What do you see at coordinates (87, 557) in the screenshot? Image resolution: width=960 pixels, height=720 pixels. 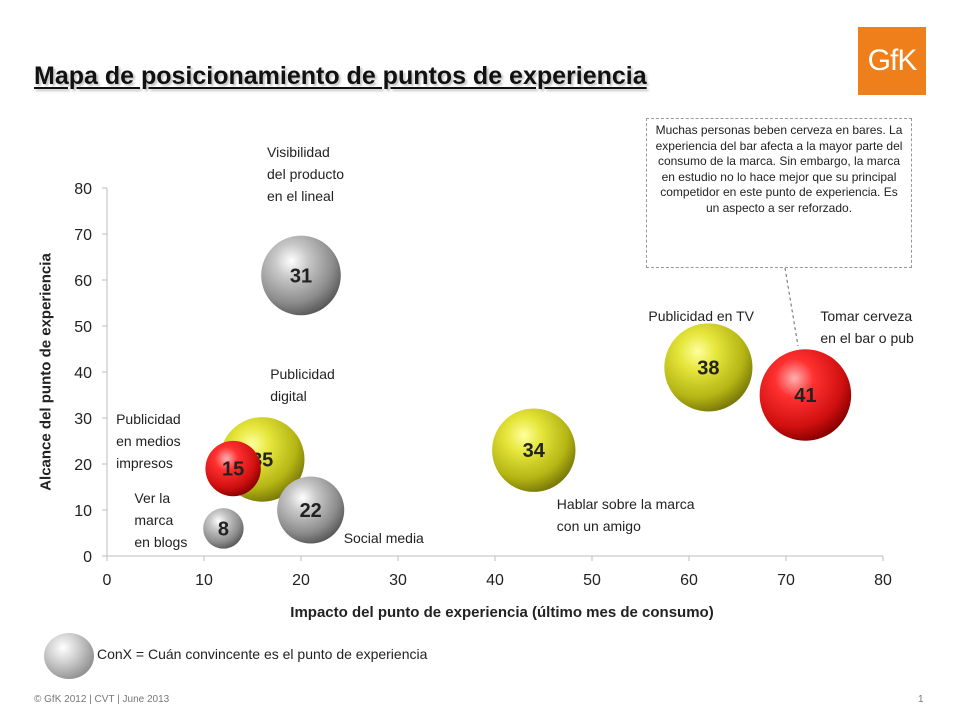 I see `y-tick-label: 0` at bounding box center [87, 557].